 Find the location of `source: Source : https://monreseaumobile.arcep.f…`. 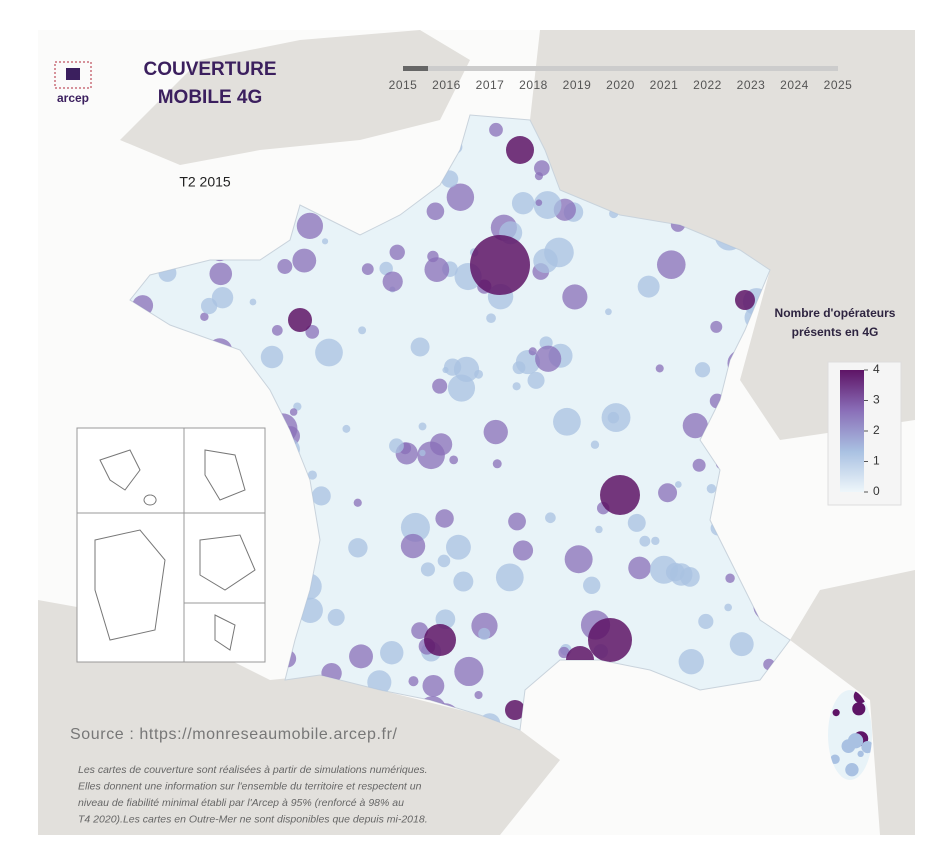

source: Source : https://monreseaumobile.arcep.f… is located at coordinates (234, 734).